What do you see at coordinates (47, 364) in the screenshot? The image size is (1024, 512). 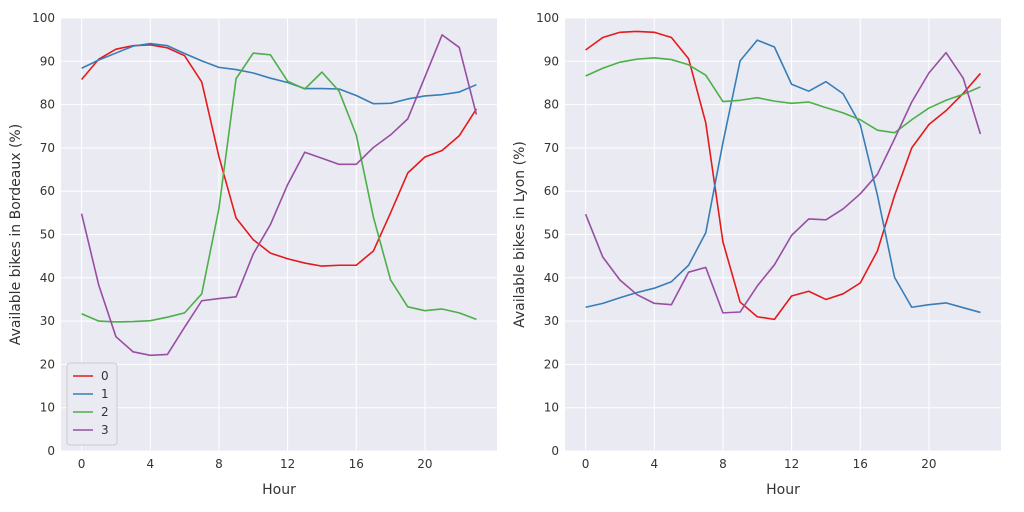 I see `panel-1-y-tick-label: 20` at bounding box center [47, 364].